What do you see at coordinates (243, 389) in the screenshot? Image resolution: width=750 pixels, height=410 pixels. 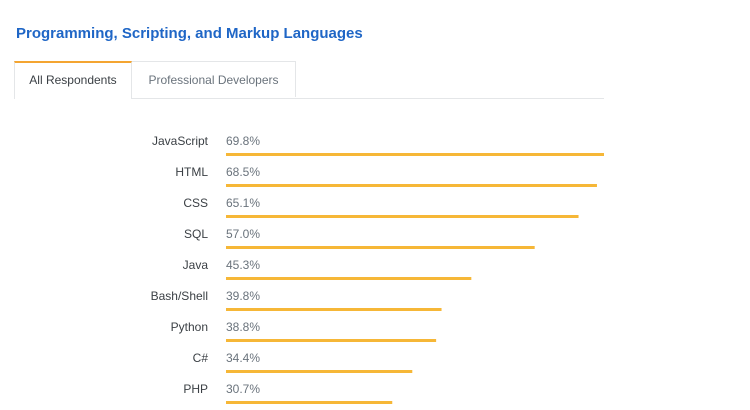 I see `value-label: 30.7%` at bounding box center [243, 389].